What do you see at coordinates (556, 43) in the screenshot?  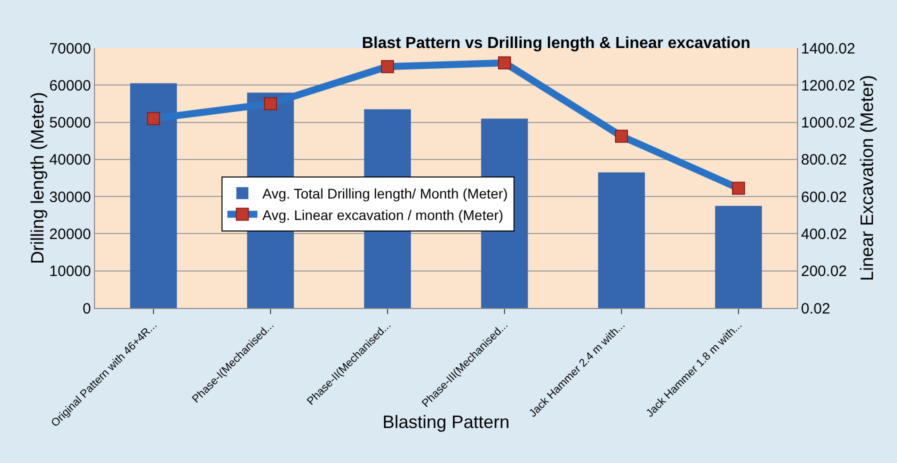 I see `chart-title: Blast Pattern vs Drilling length & Linear excavation` at bounding box center [556, 43].